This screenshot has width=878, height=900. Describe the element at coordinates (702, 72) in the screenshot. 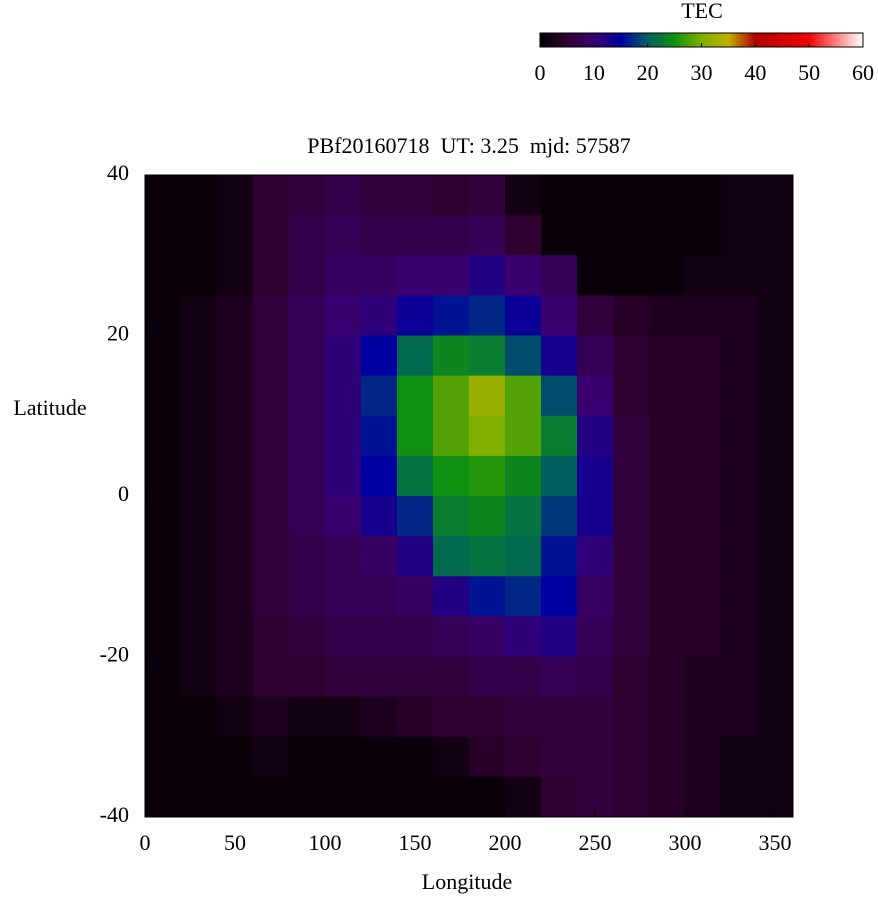

I see `colorbar-tick-label: 30` at that location.